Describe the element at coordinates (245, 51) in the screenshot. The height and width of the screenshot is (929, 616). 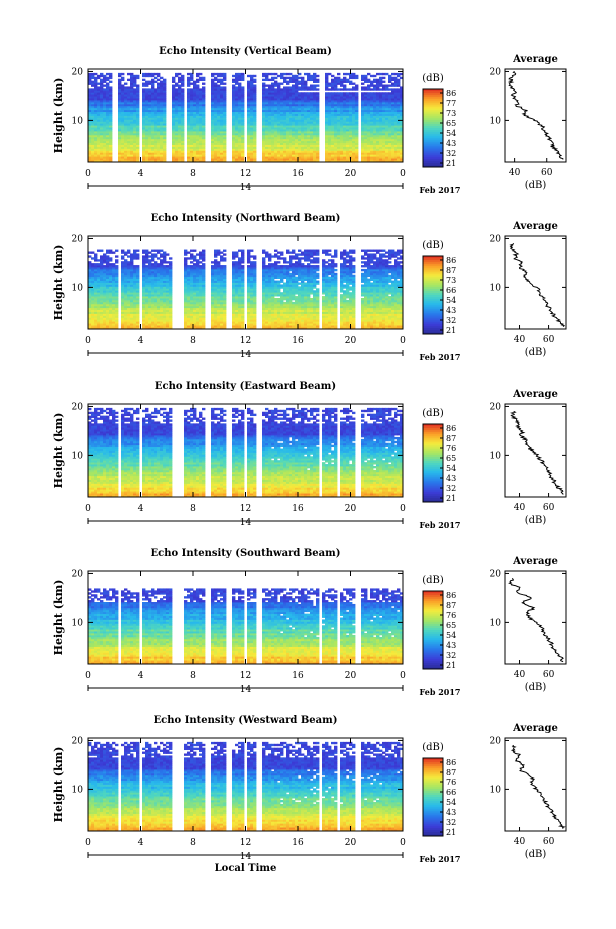
I see `panel-title: Echo Intensity (Vertical Beam)` at that location.